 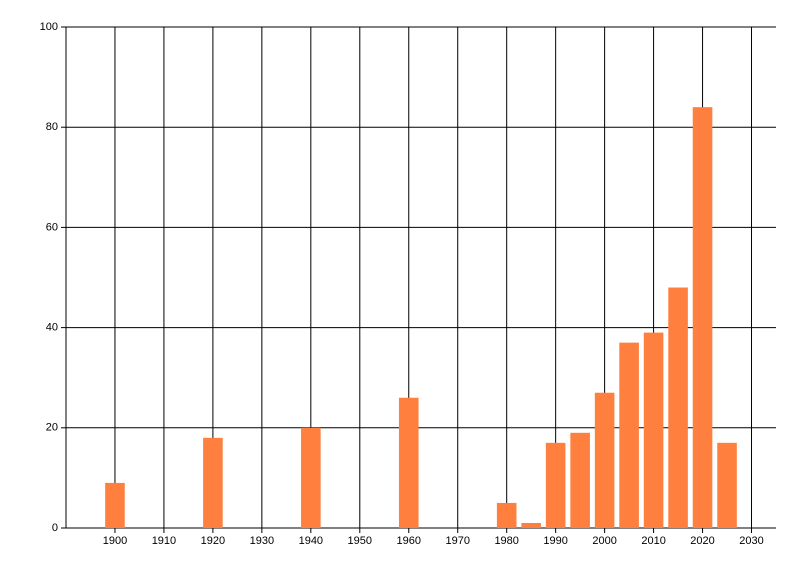 I want to click on x-tick-label: 2000, so click(x=604, y=541).